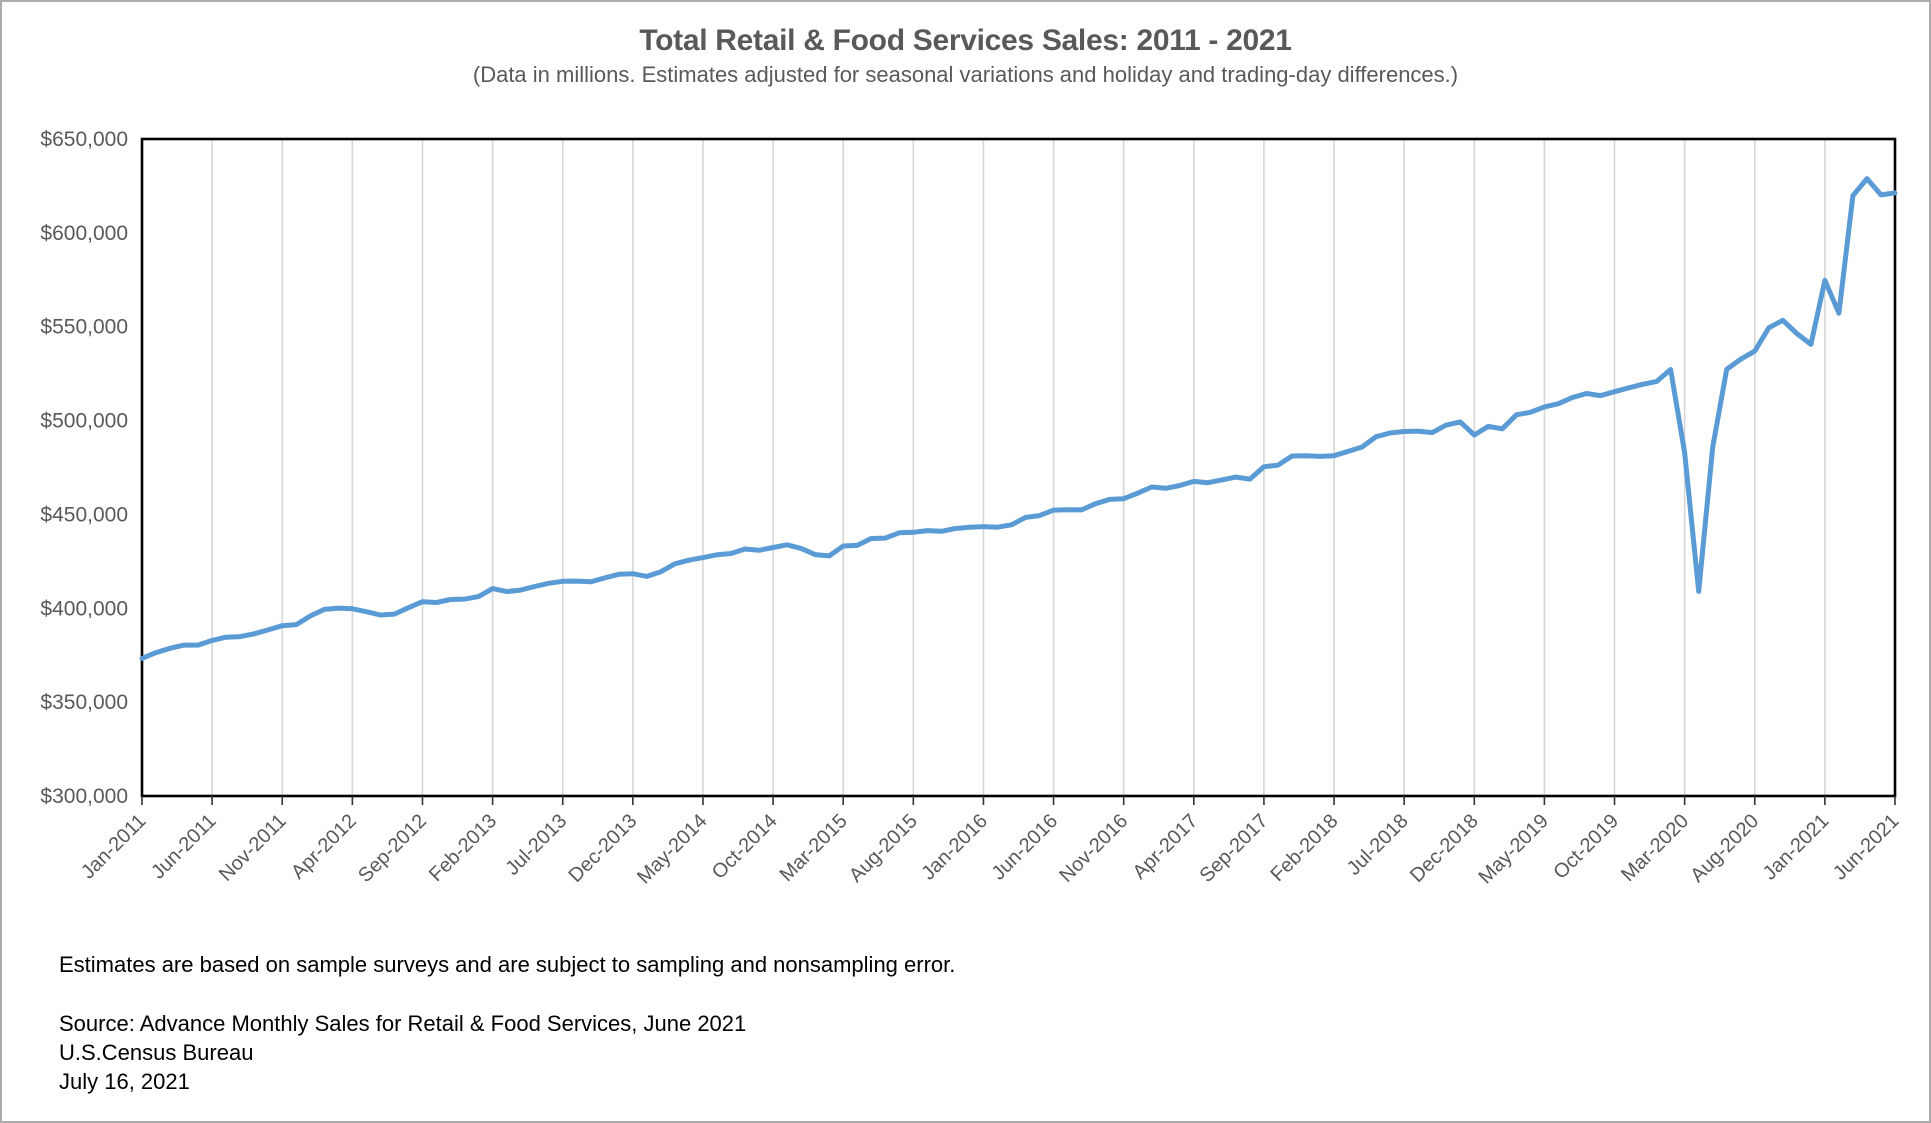 The height and width of the screenshot is (1123, 1931). Describe the element at coordinates (84, 233) in the screenshot. I see `y-tick-label: $600,000` at that location.